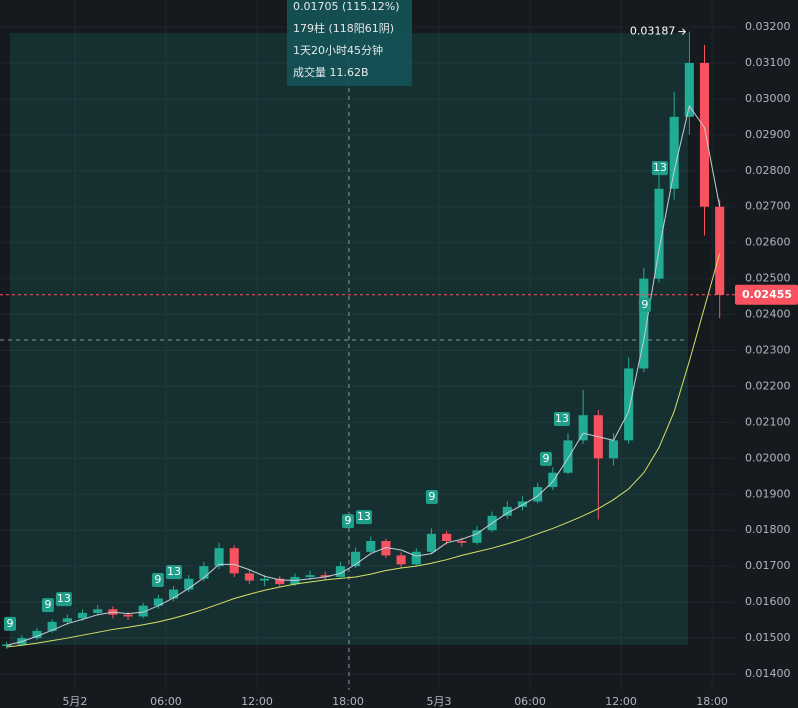 The width and height of the screenshot is (798, 708). I want to click on tooltip-line: 0.01705 (115.12%), so click(346, 6).